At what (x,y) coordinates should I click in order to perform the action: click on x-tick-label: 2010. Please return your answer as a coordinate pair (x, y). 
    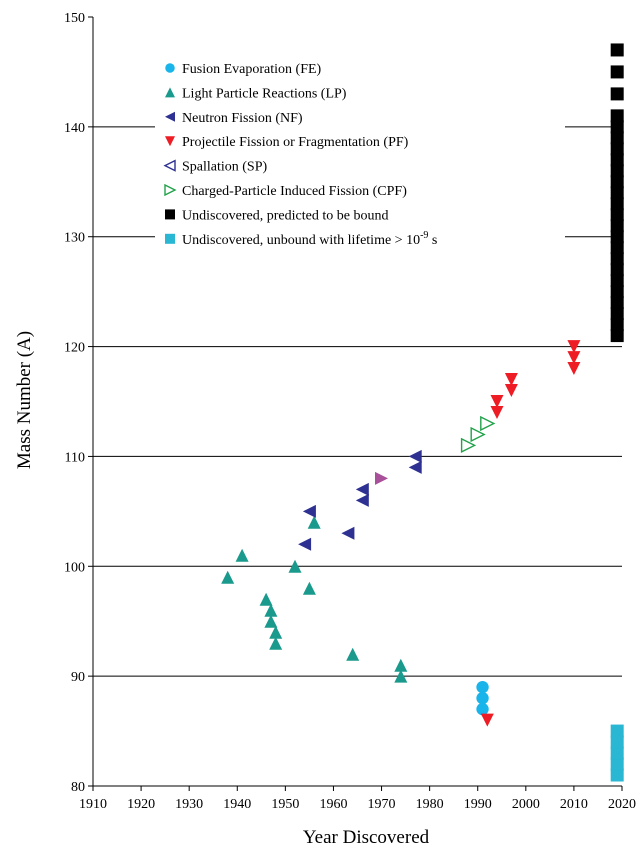
    Looking at the image, I should click on (574, 804).